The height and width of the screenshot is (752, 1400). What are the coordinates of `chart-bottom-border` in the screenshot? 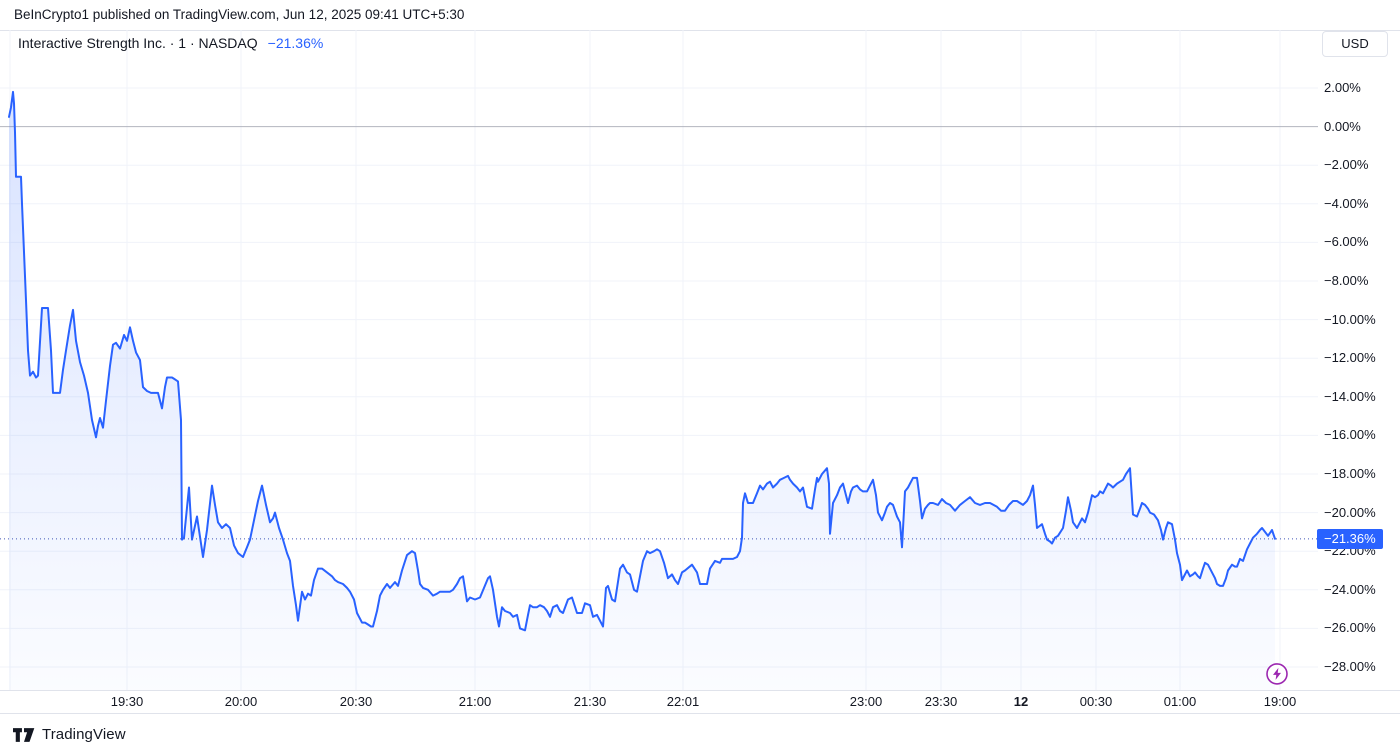 It's located at (700, 713).